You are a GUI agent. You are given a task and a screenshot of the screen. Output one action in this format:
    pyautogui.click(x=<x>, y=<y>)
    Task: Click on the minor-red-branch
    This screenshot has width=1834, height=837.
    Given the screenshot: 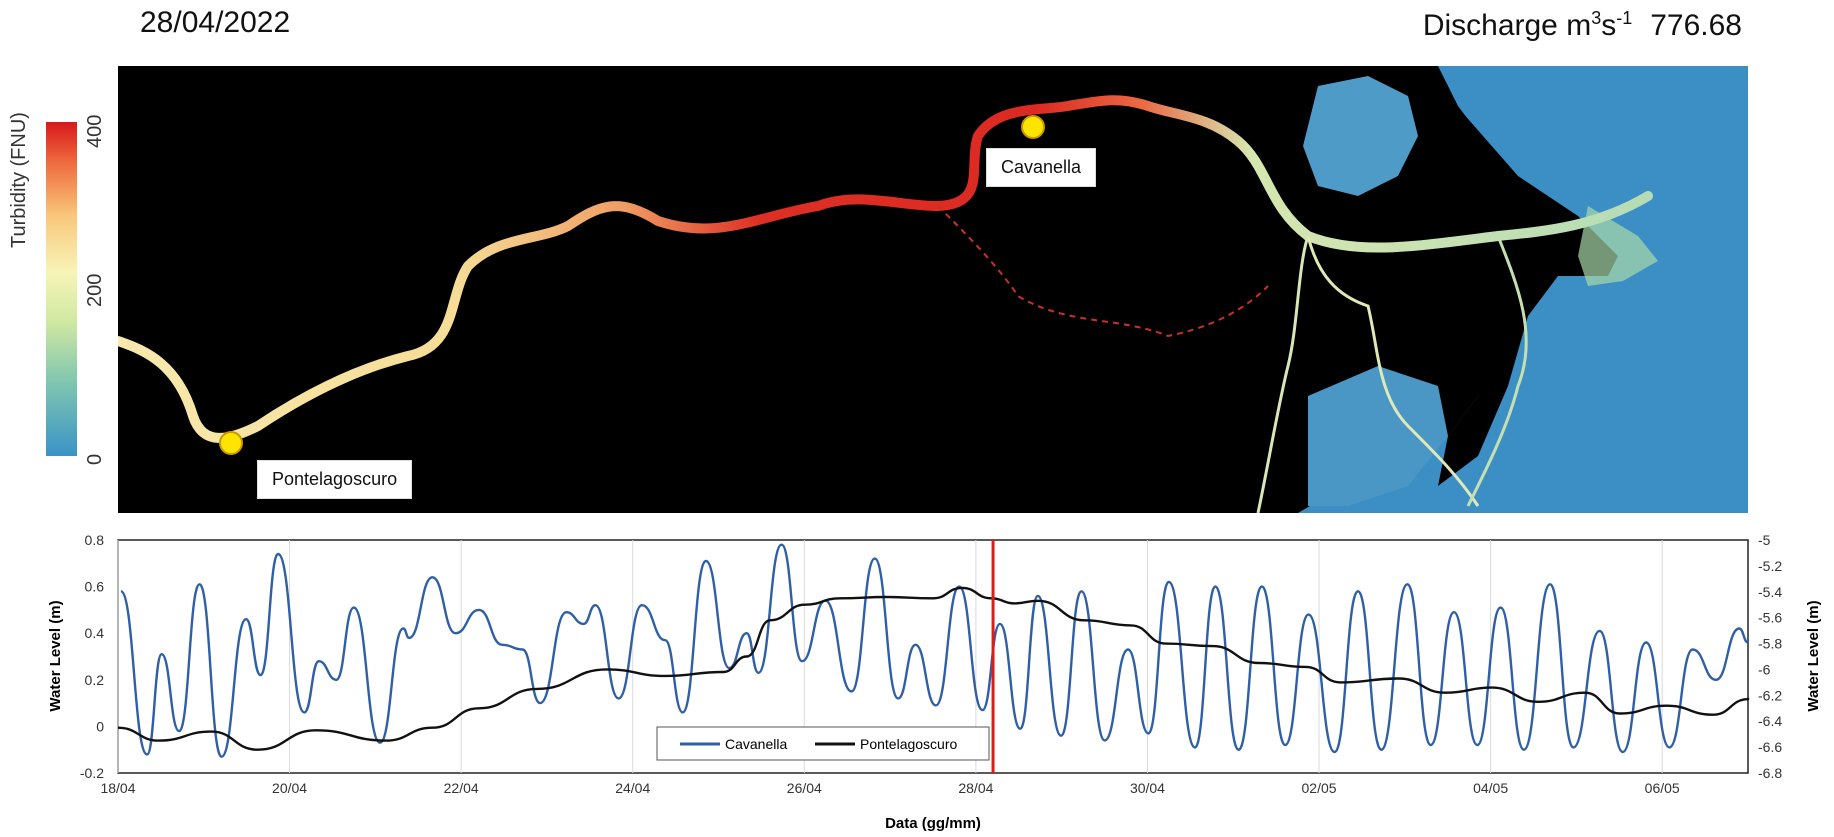 What is the action you would take?
    pyautogui.click(x=1103, y=271)
    